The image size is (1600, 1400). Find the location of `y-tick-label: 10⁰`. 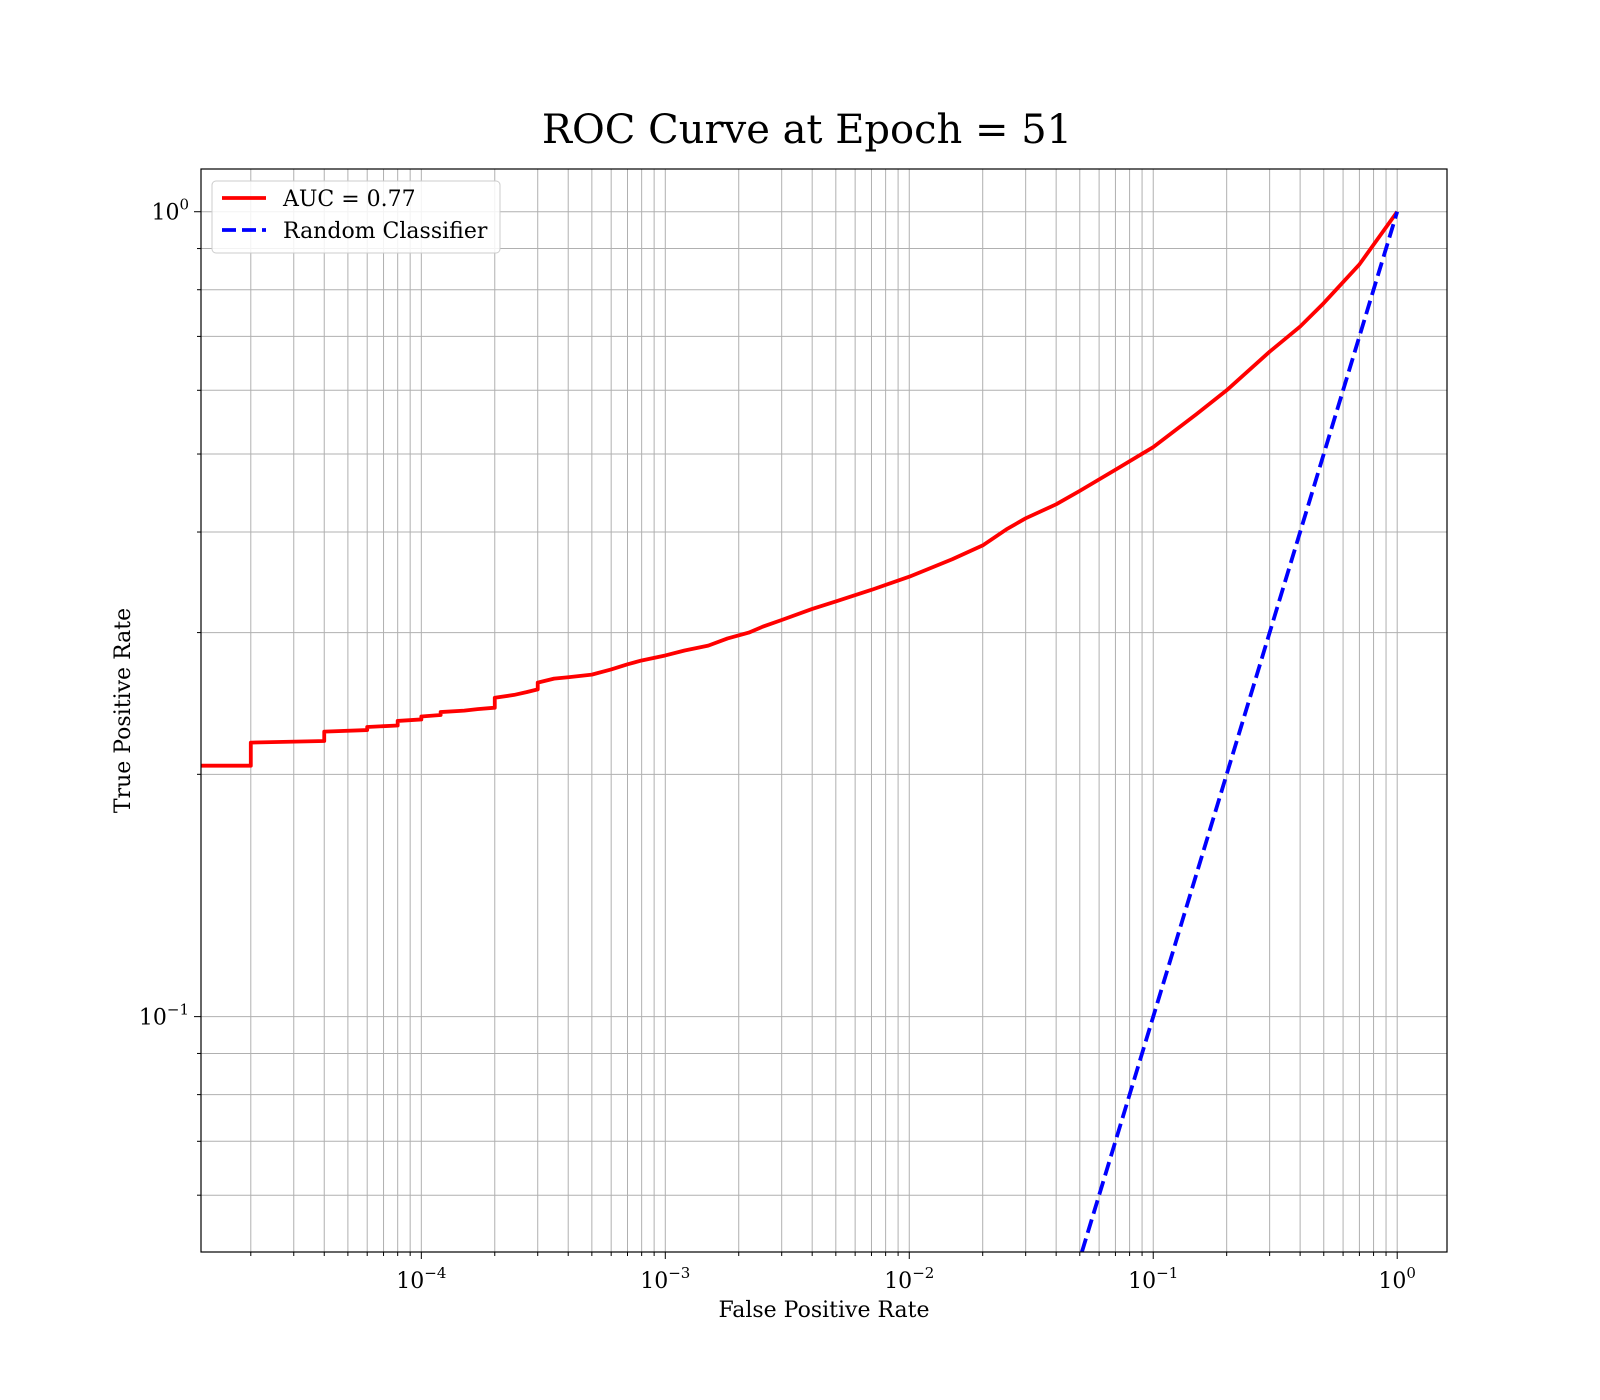

y-tick-label: 10⁰ is located at coordinates (170, 211).